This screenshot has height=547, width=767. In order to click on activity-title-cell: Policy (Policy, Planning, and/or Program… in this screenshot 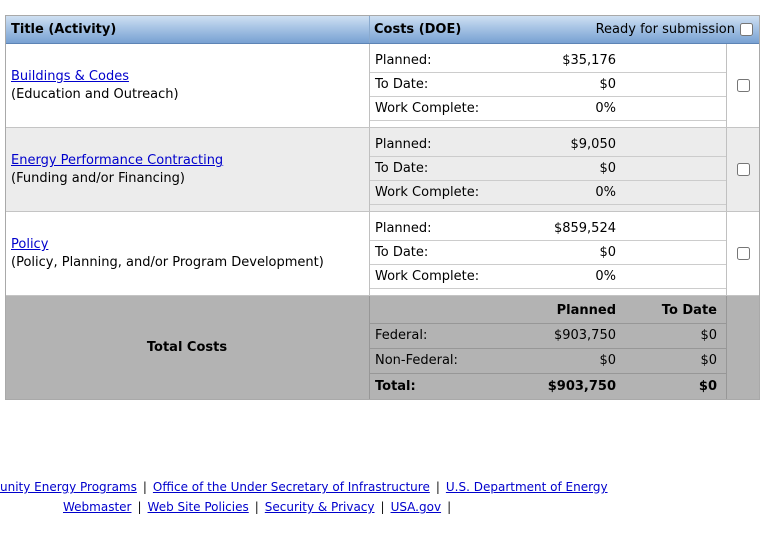, I will do `click(188, 253)`.